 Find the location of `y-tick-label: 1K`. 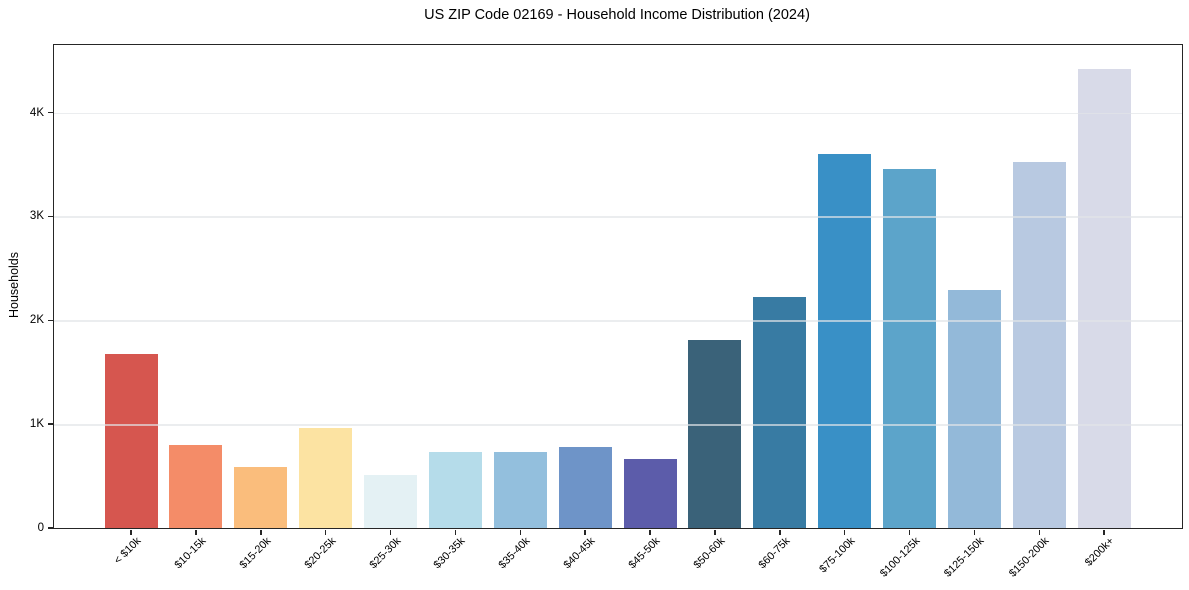

y-tick-label: 1K is located at coordinates (36, 424).